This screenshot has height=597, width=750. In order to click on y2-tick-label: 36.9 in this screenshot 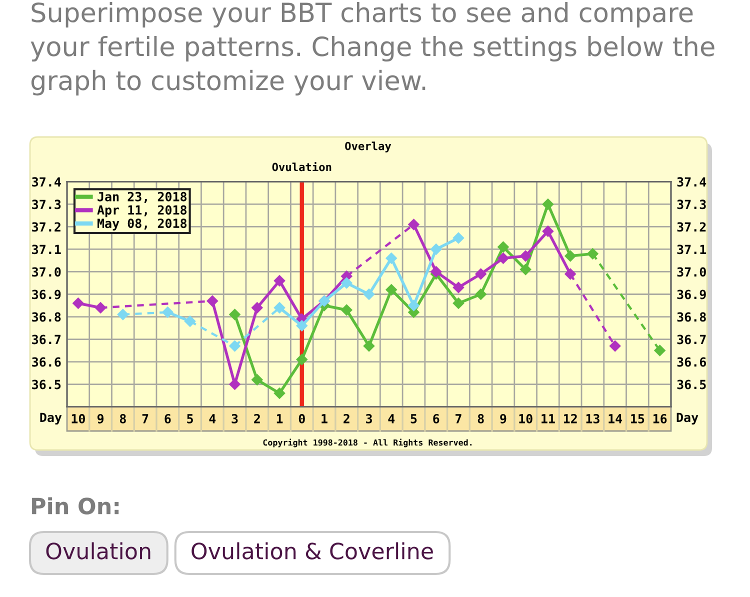, I will do `click(691, 295)`.